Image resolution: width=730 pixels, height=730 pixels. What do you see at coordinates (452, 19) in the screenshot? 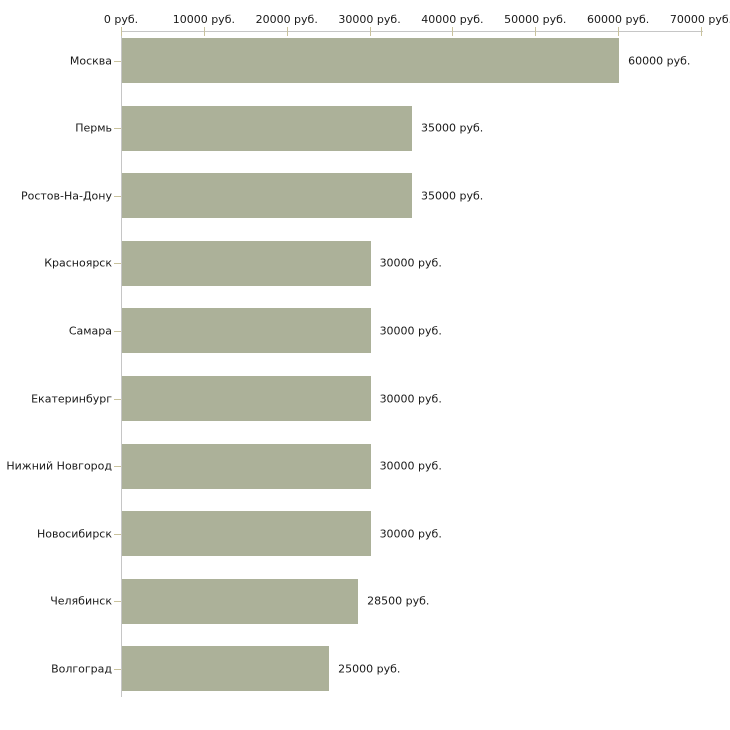
I see `x-axis-tick-label: 40000 руб.` at bounding box center [452, 19].